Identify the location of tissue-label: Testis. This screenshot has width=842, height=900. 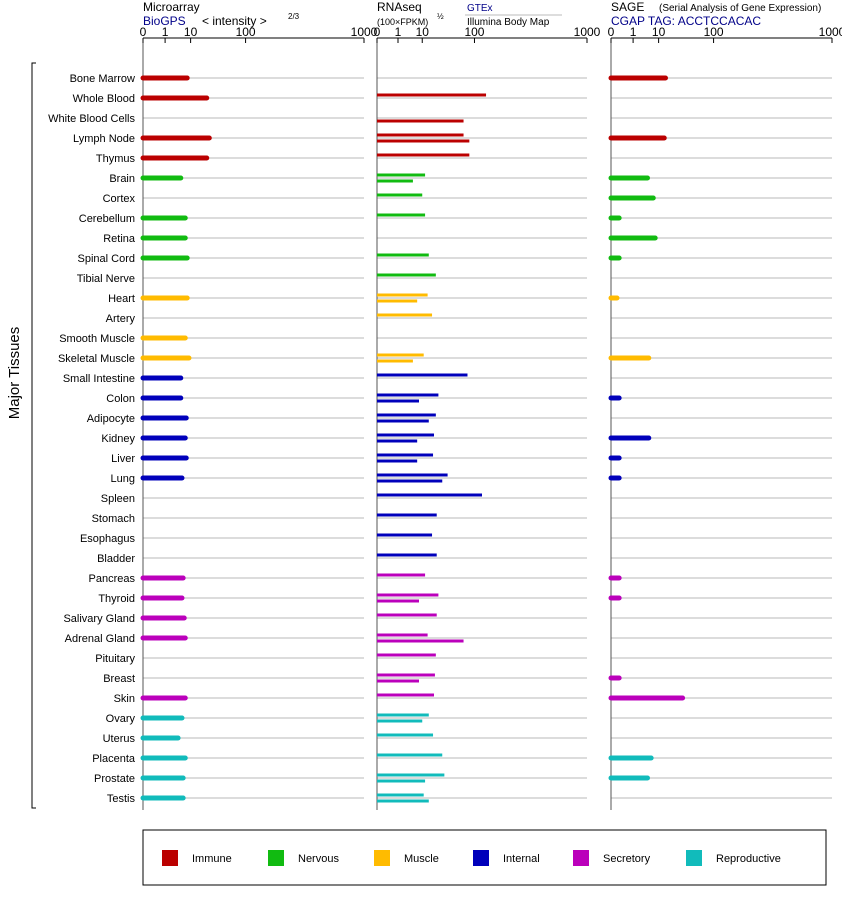
(121, 799).